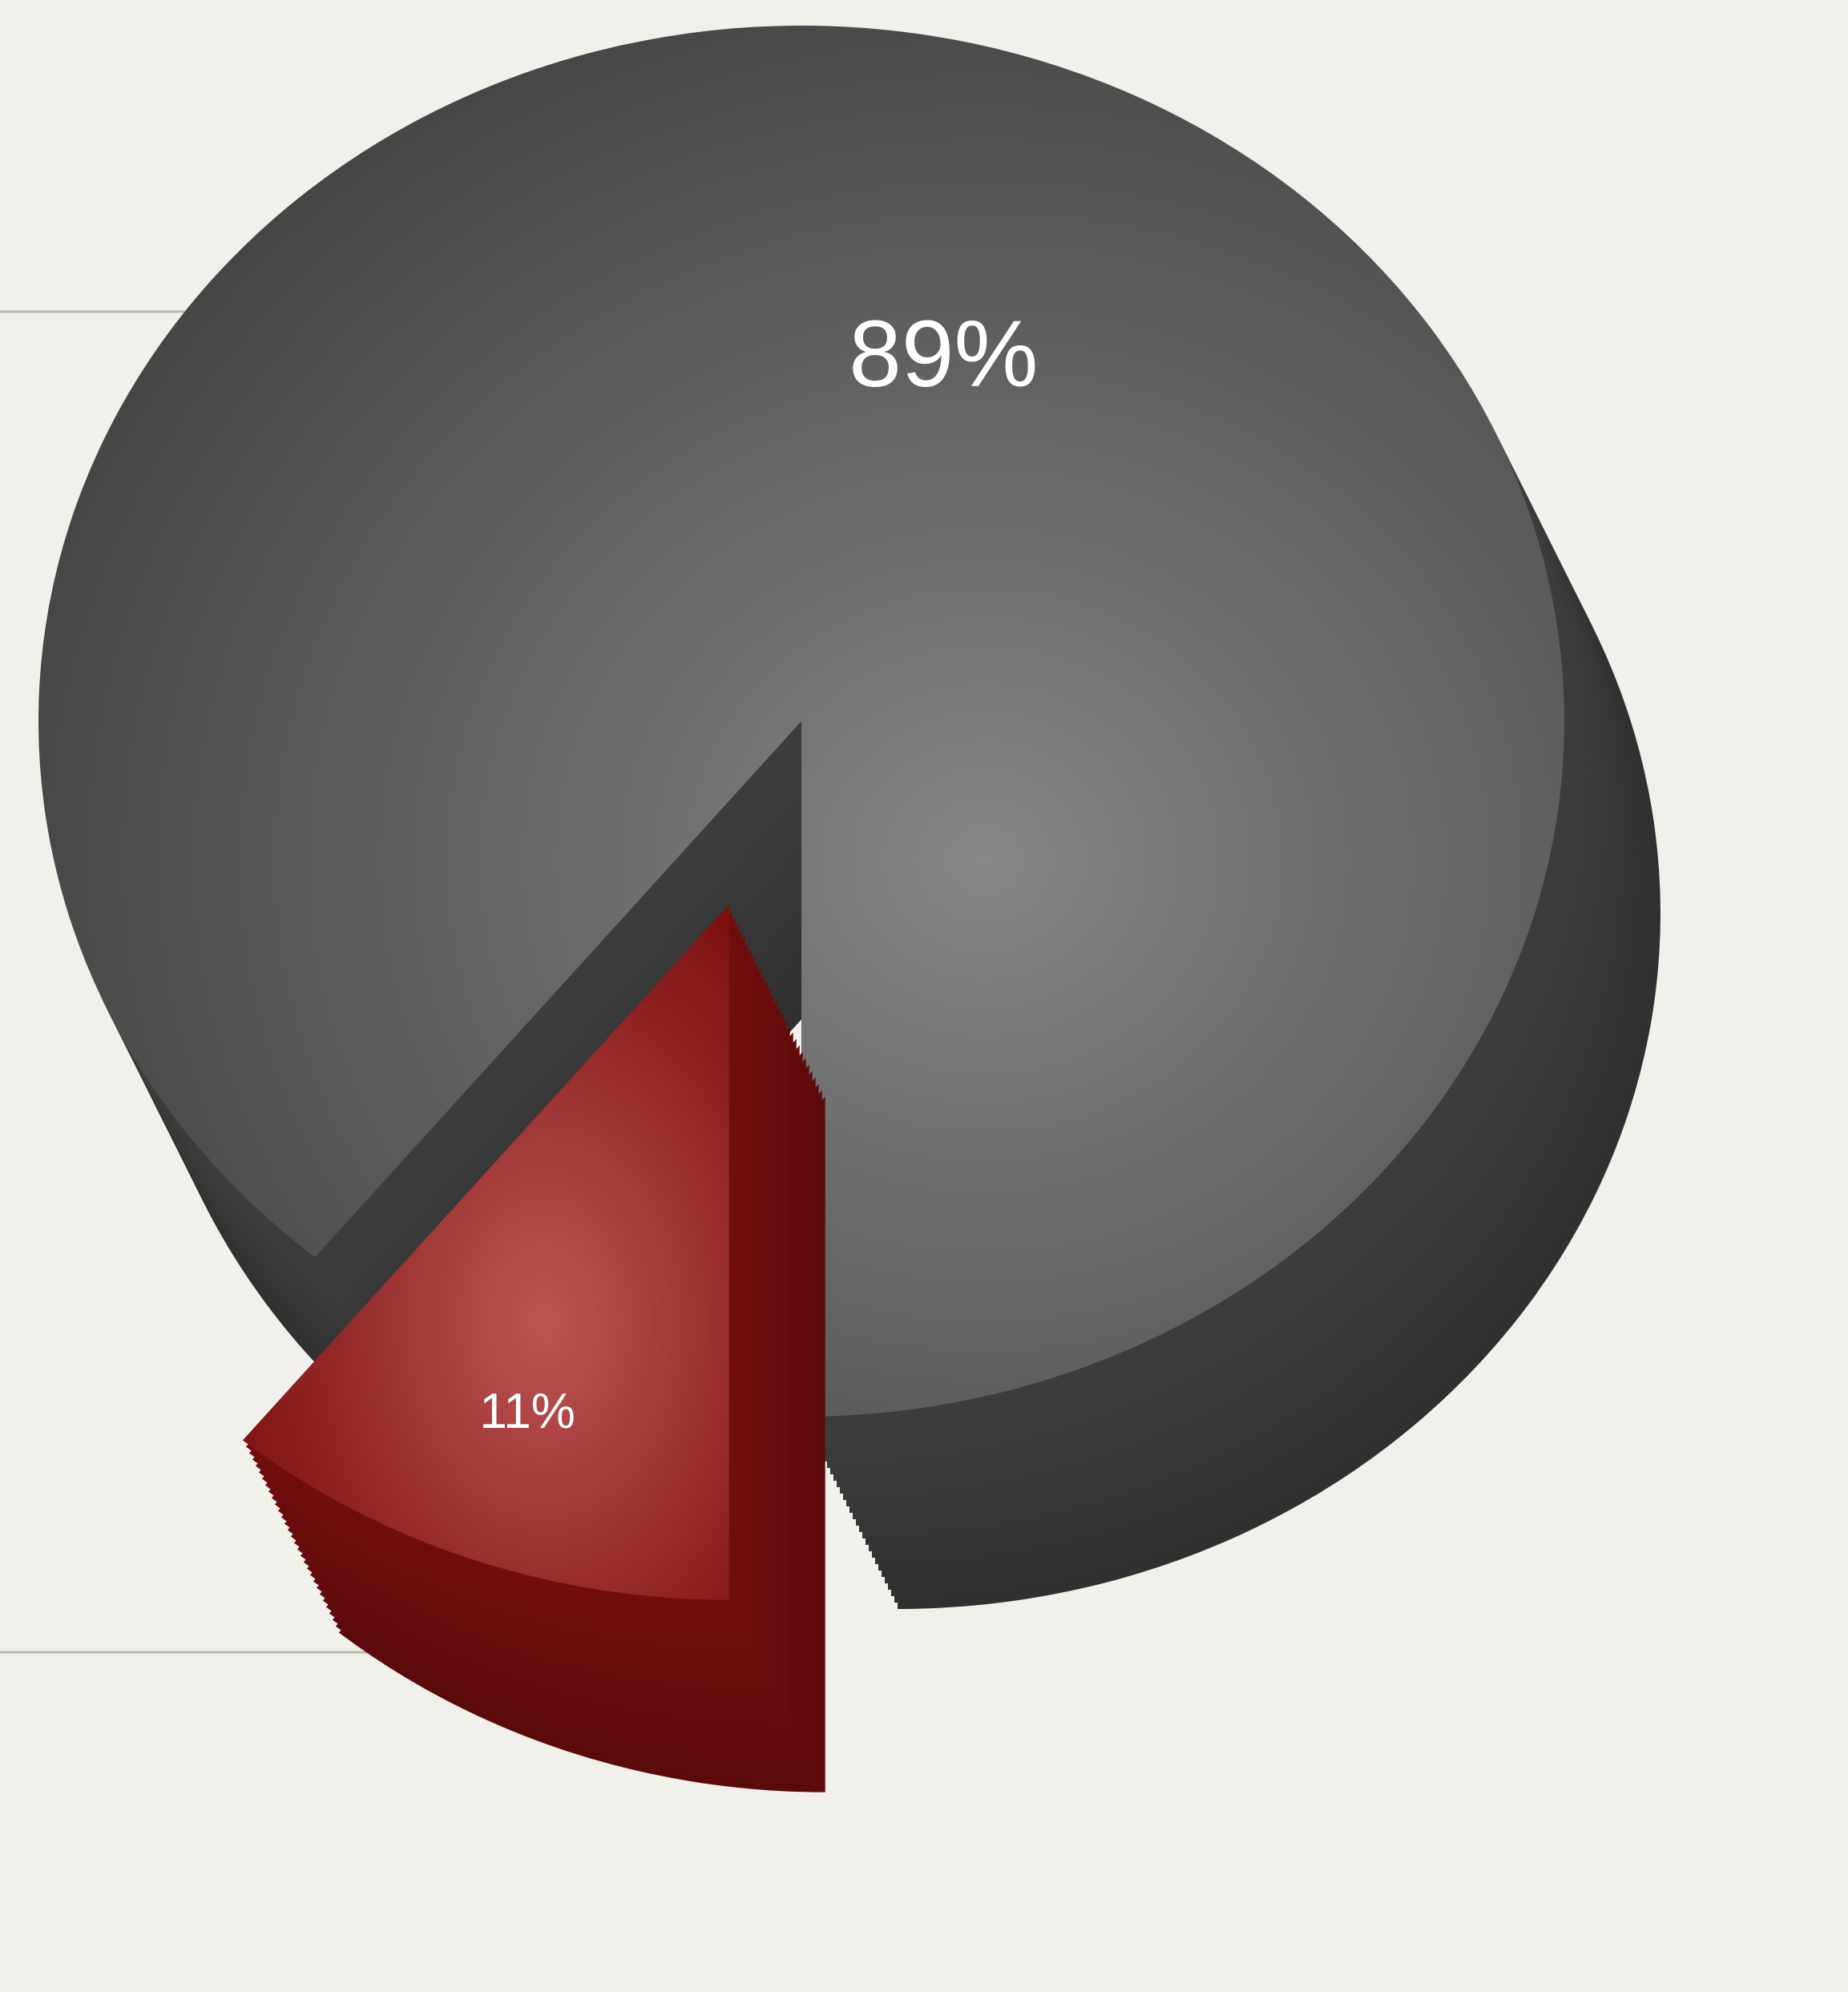  I want to click on data-label: 11%, so click(527, 1411).